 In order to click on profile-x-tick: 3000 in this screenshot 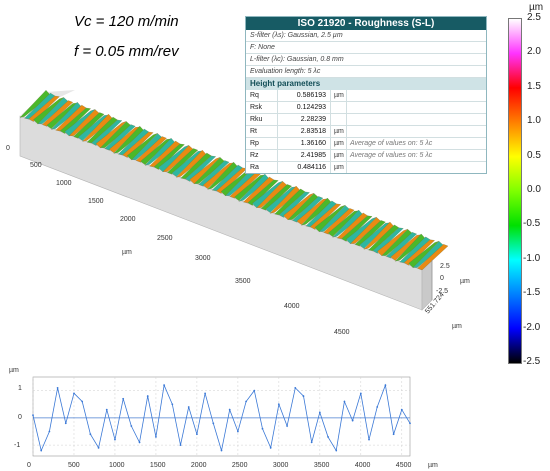, I will do `click(281, 465)`.